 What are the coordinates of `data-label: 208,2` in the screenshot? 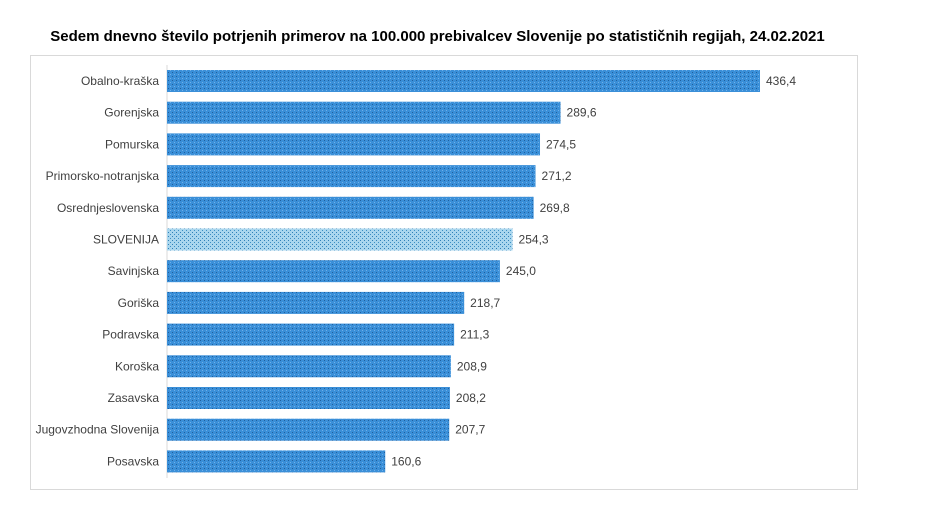 It's located at (471, 398).